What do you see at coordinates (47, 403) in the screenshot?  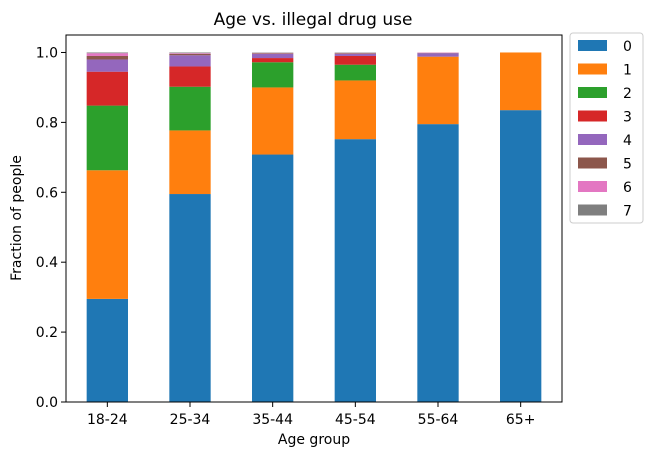 I see `y-tick-label: 0.0` at bounding box center [47, 403].